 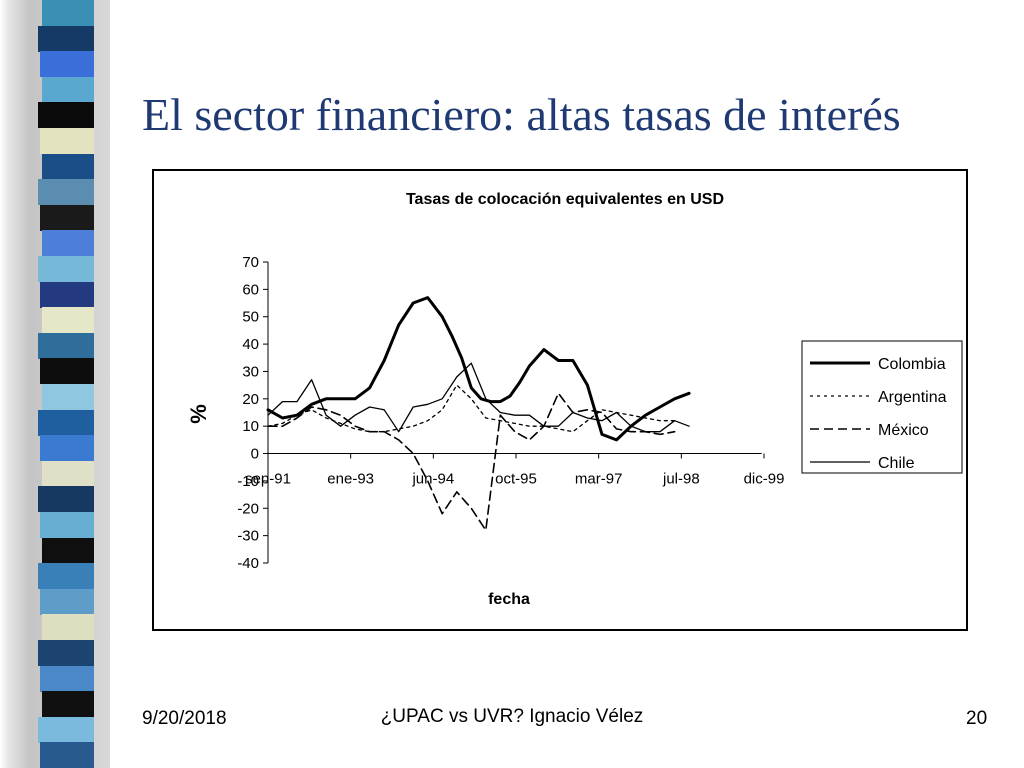 I want to click on x-tick-label: ene-93, so click(x=350, y=479).